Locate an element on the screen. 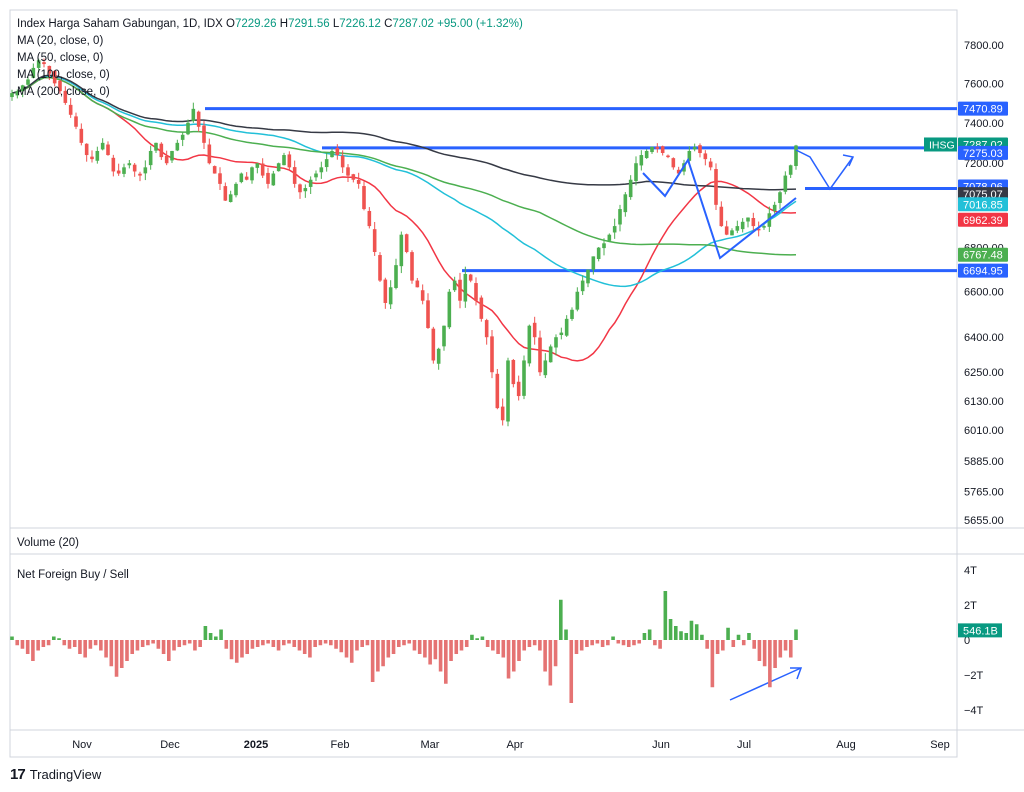  ma-line is located at coordinates (404, 132).